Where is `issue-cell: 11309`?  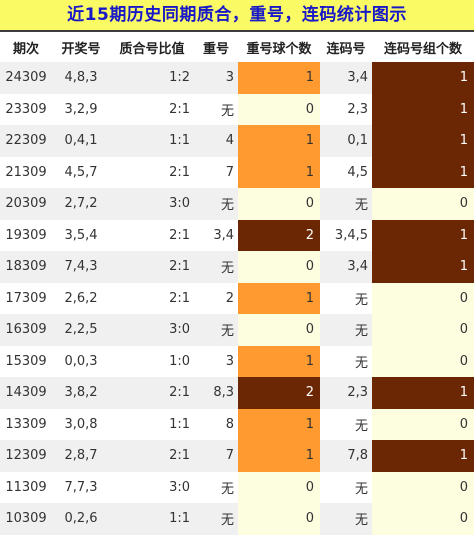
issue-cell: 11309 is located at coordinates (26, 487).